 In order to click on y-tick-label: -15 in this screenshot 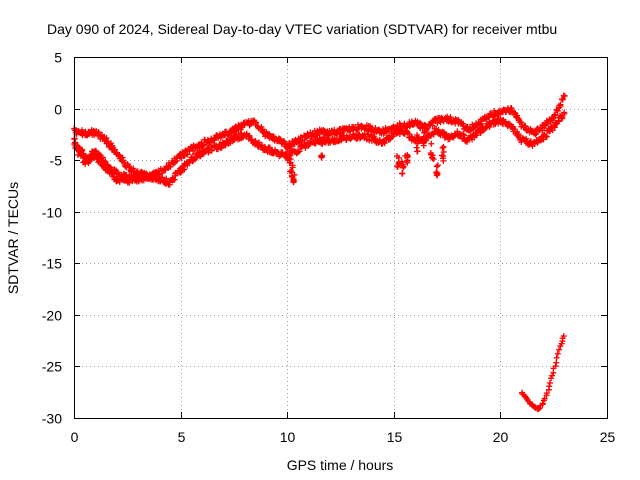, I will do `click(52, 264)`.